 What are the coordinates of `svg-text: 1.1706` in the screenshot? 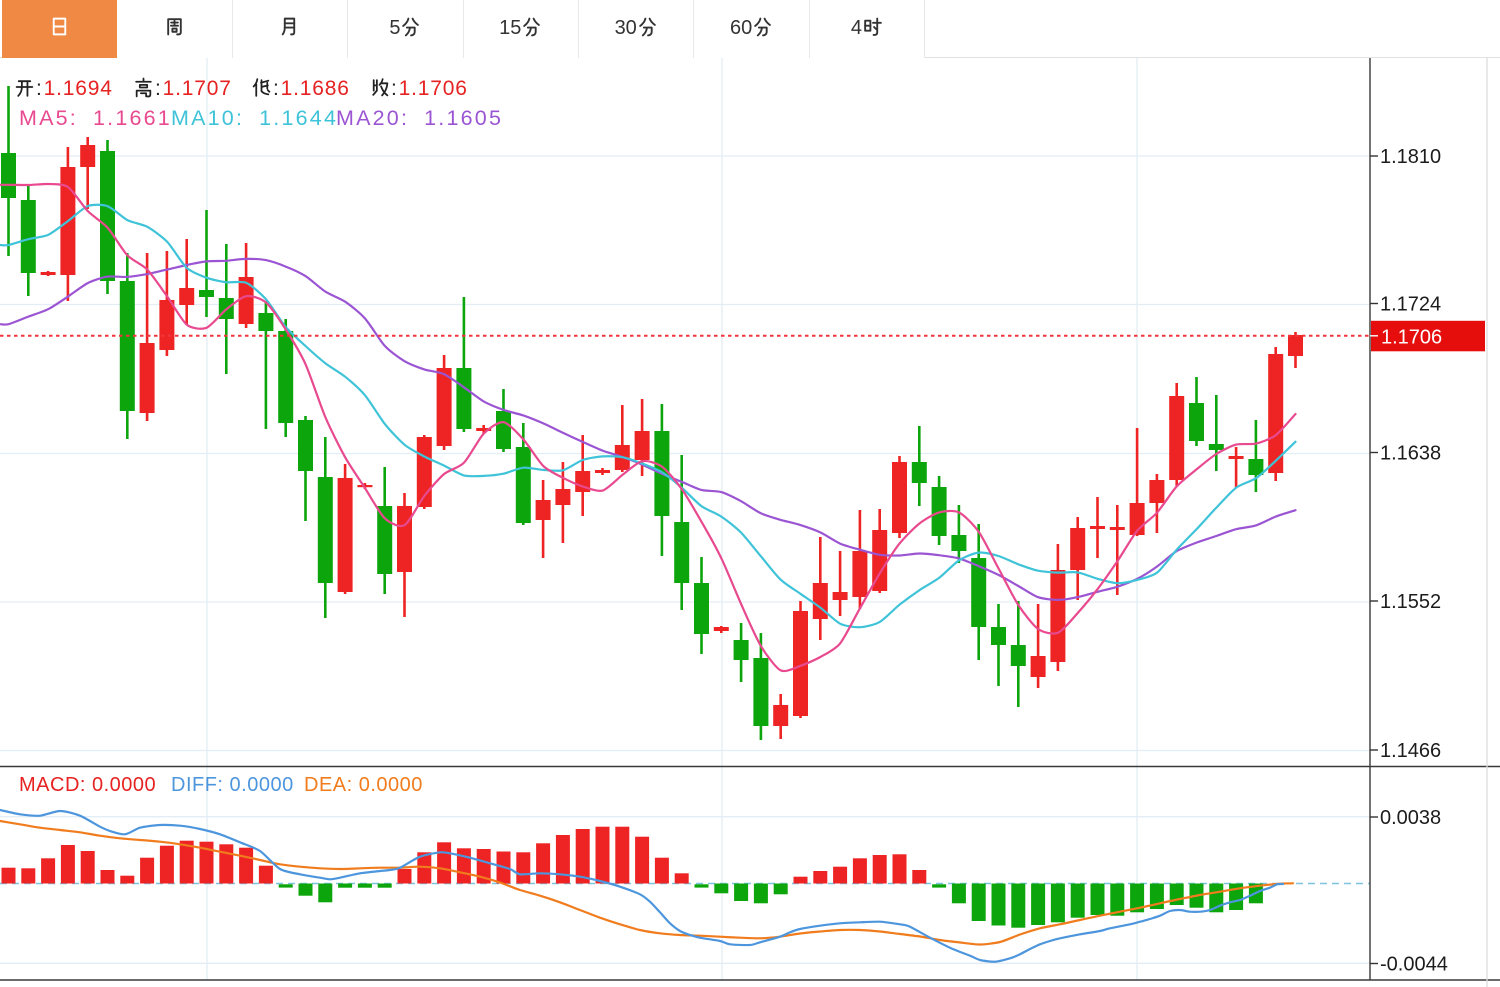 It's located at (1411, 338).